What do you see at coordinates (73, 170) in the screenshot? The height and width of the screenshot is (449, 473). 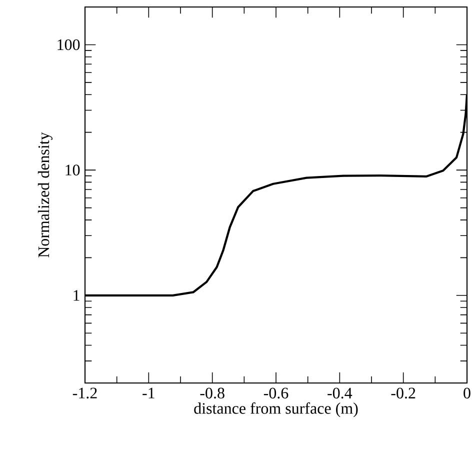 I see `y-tick-label: 10` at bounding box center [73, 170].